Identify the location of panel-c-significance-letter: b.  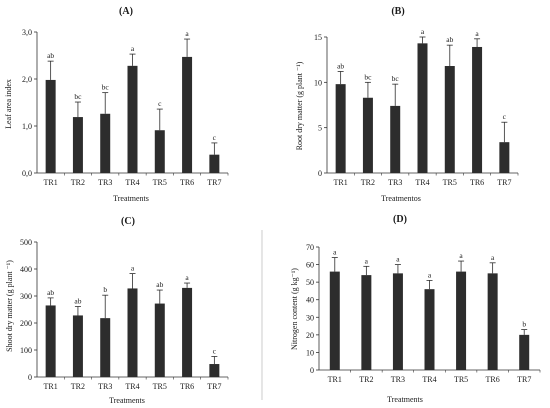
(105, 289).